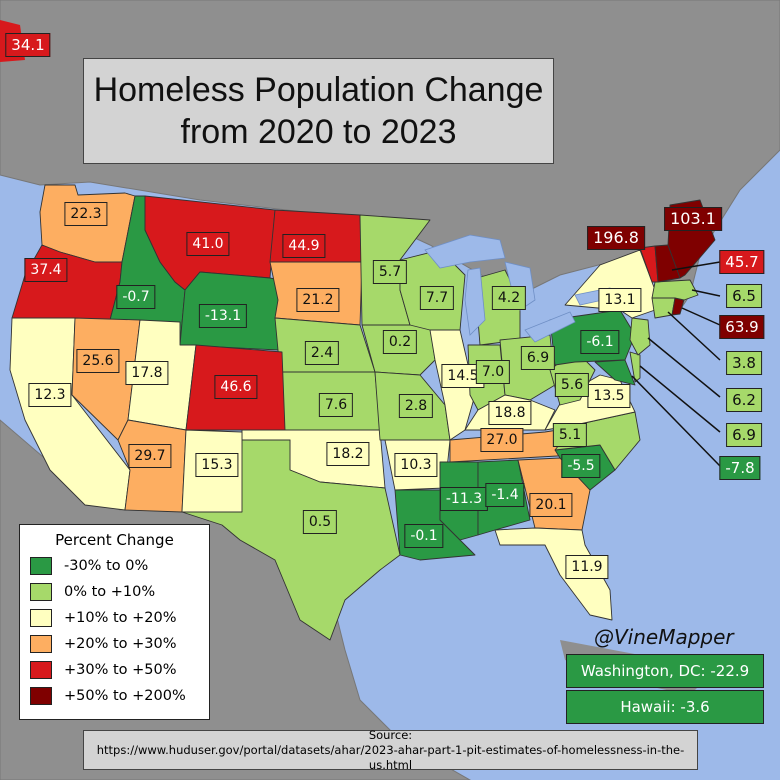 The image size is (780, 780). Describe the element at coordinates (701, 316) in the screenshot. I see `arrow-ri` at that location.